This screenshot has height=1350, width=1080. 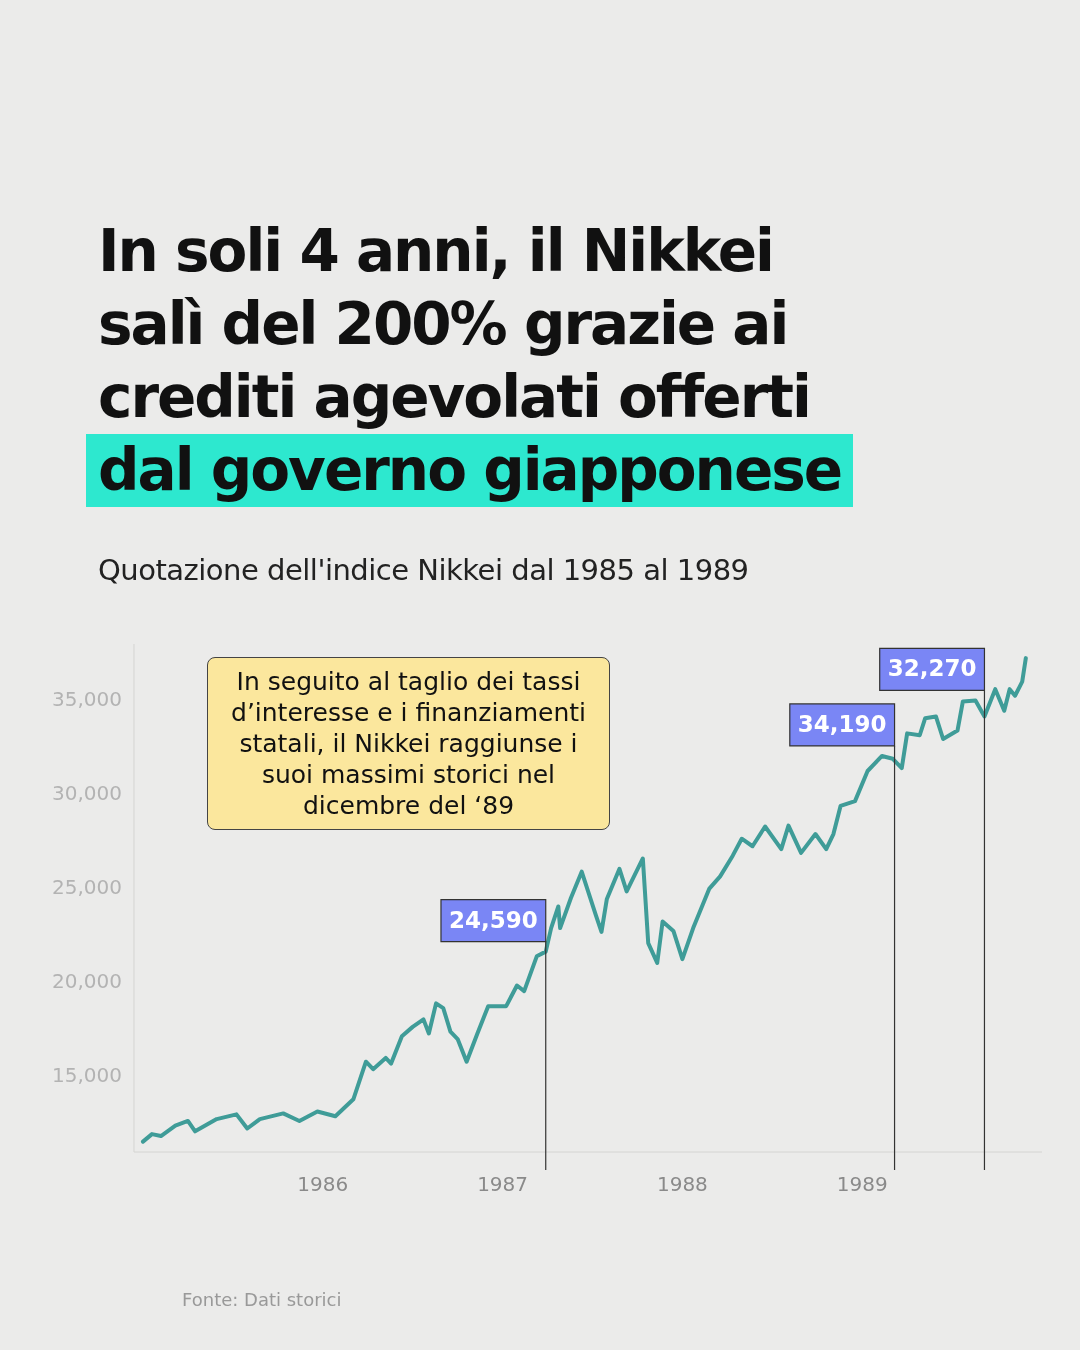 What do you see at coordinates (87, 1074) in the screenshot?
I see `y-tick-label: 15,000` at bounding box center [87, 1074].